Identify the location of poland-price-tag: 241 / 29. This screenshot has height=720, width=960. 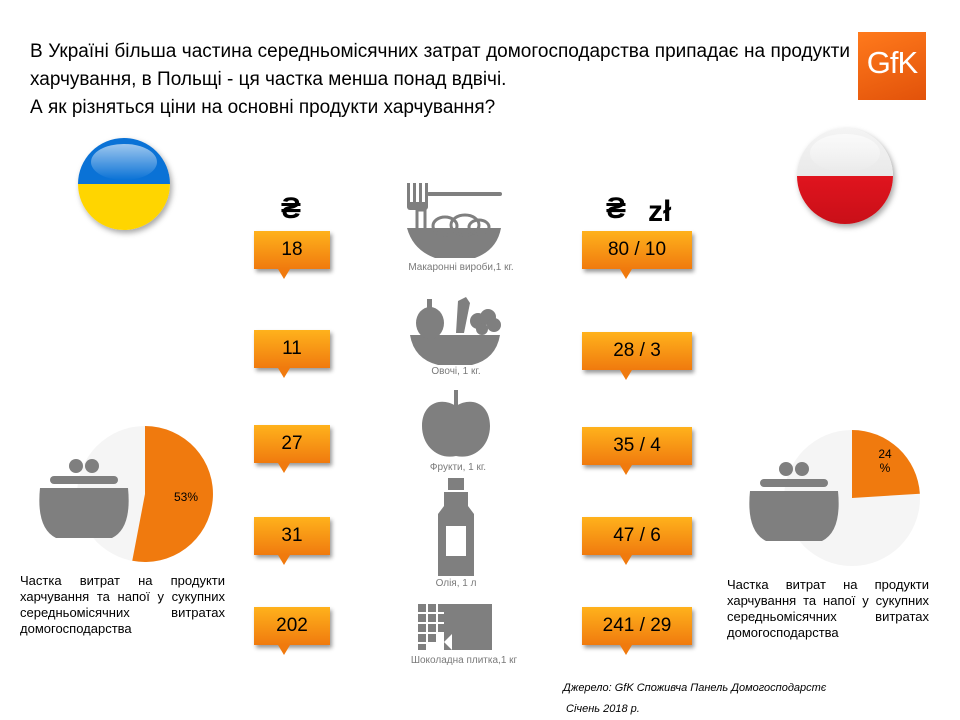
(637, 631).